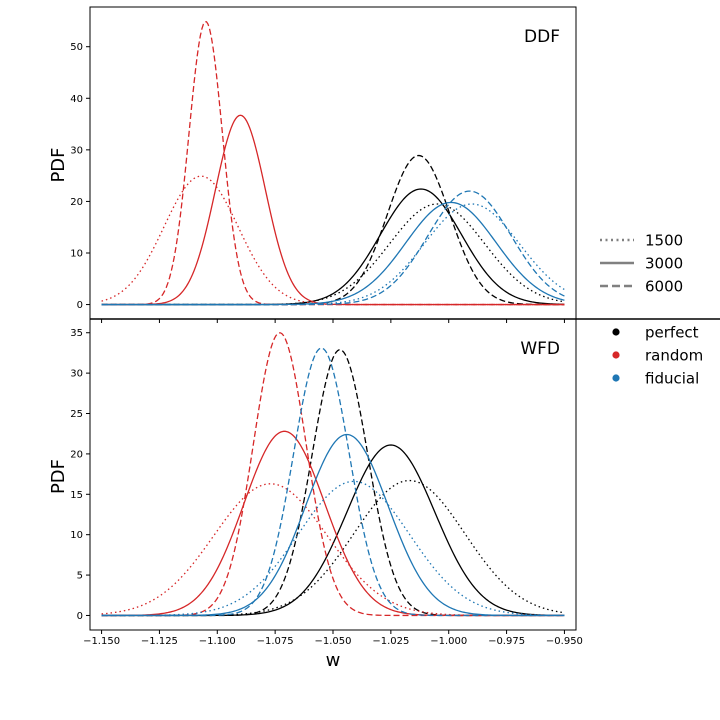  Describe the element at coordinates (101, 641) in the screenshot. I see `x-tick-label: −1.150` at that location.